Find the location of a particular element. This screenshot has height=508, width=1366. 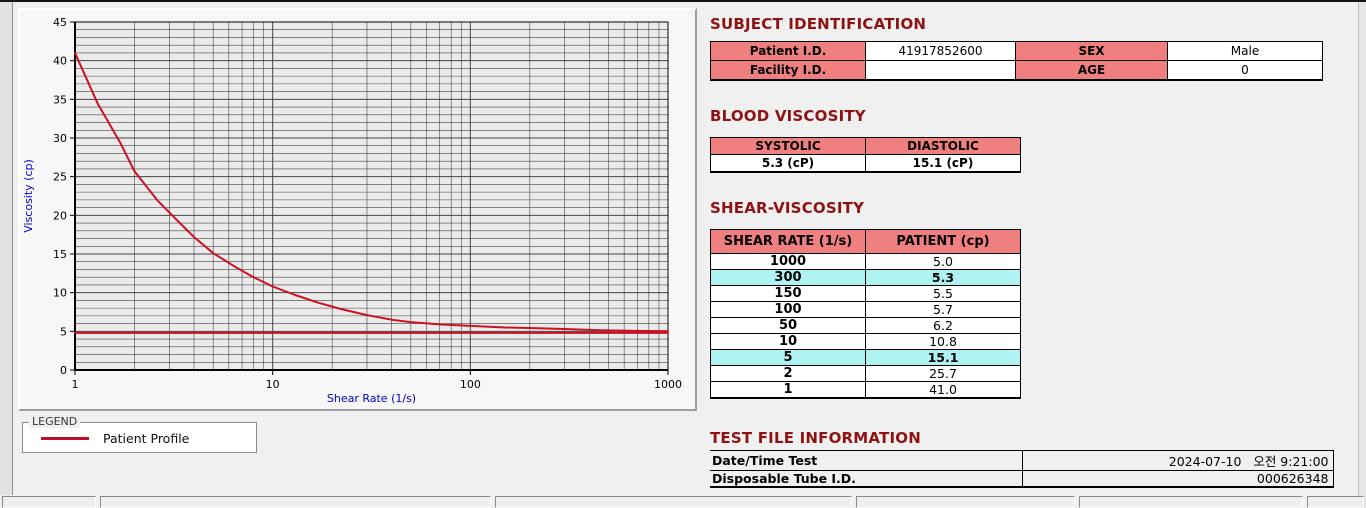

shear-viscosity-title: SHEAR-VISCOSITY is located at coordinates (787, 208).